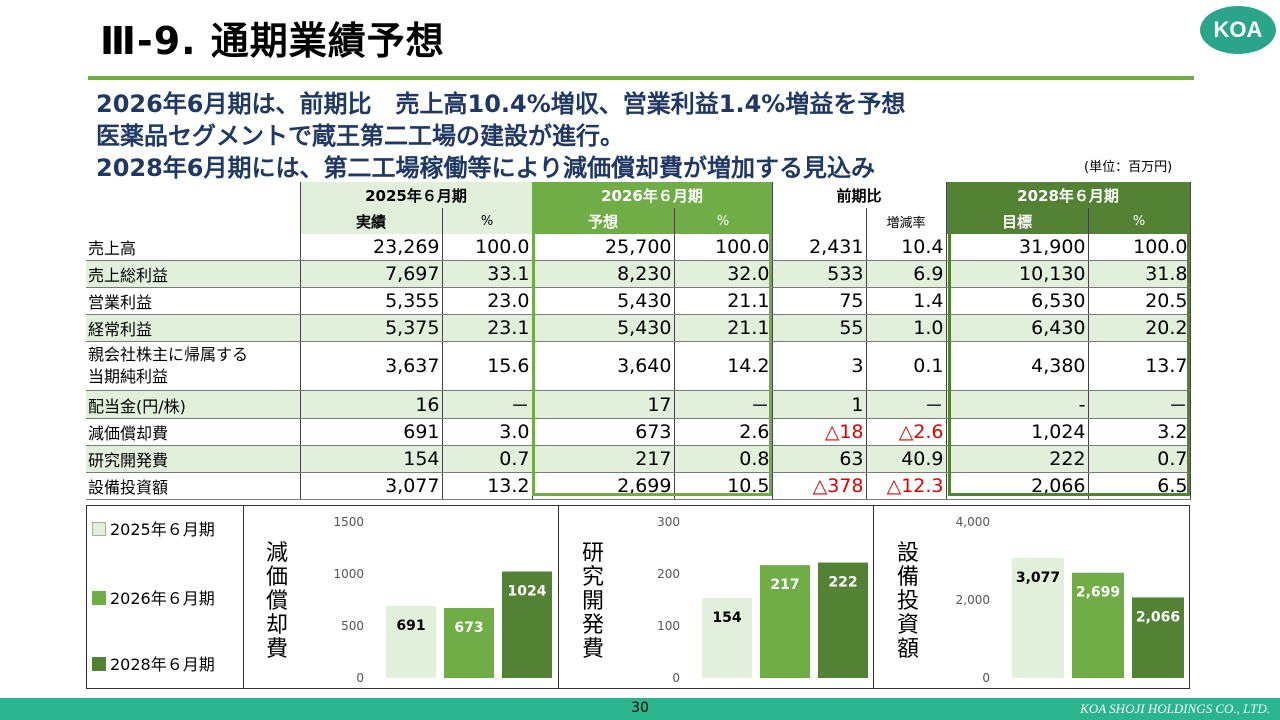  I want to click on cell: 13.2, so click(487, 486).